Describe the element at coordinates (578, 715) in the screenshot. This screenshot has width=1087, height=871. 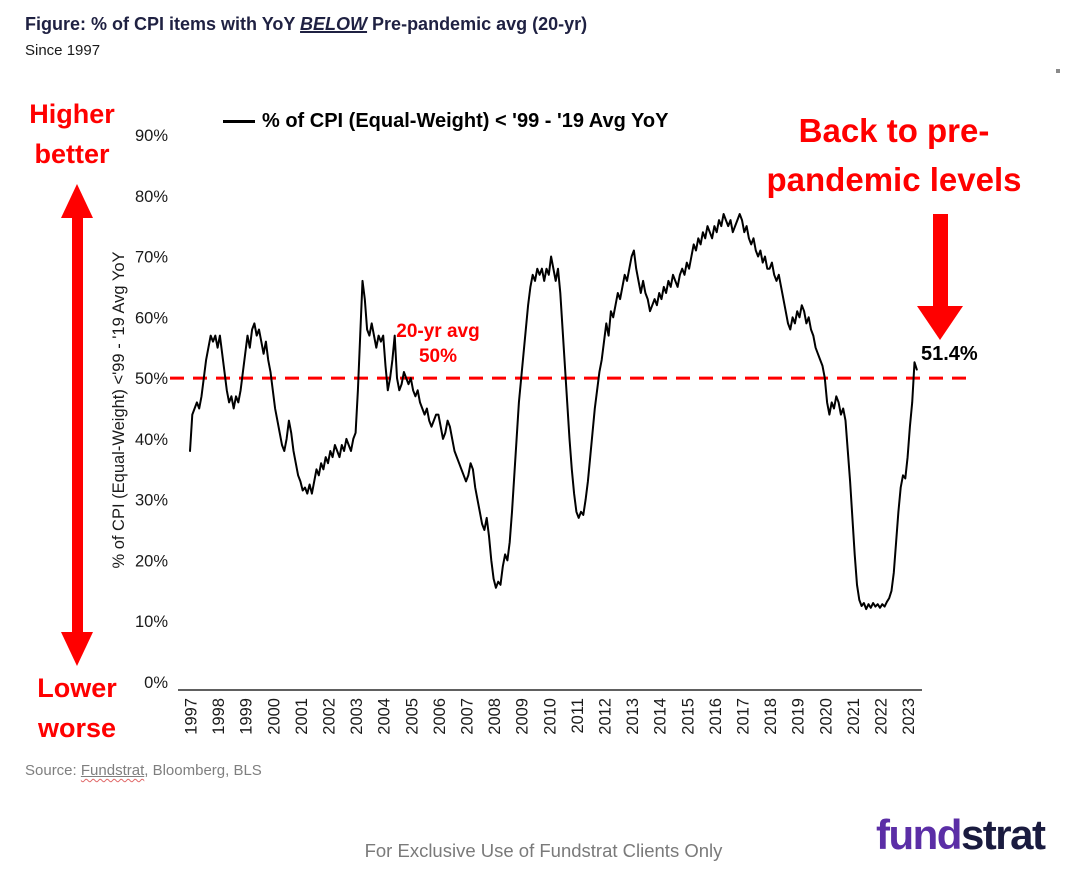
I see `x-tick-label: 2011` at that location.